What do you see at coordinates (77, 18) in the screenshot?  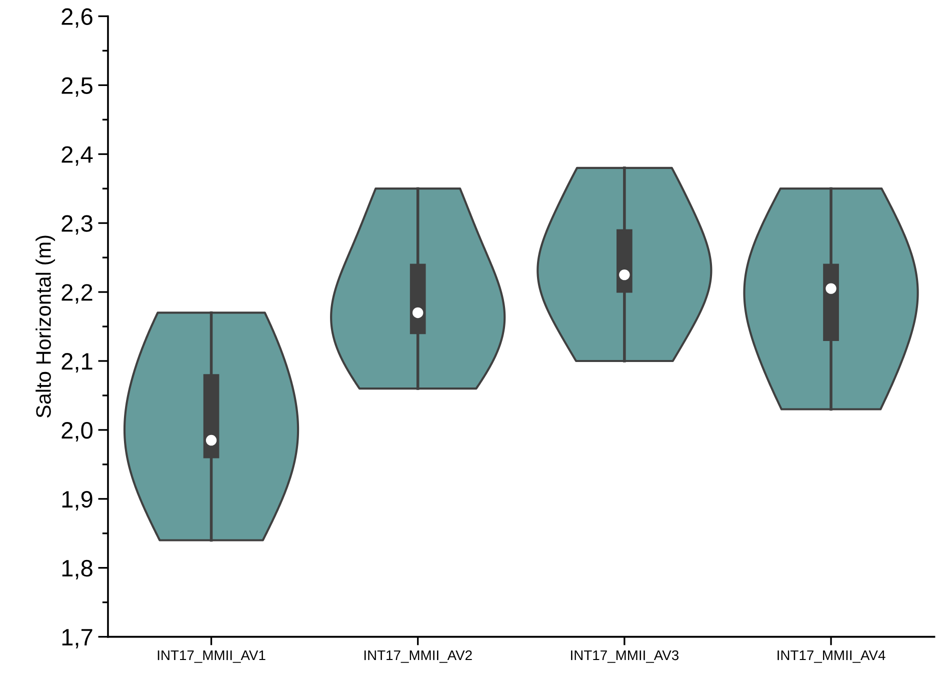 I see `y-tick-label: 2,6` at bounding box center [77, 18].